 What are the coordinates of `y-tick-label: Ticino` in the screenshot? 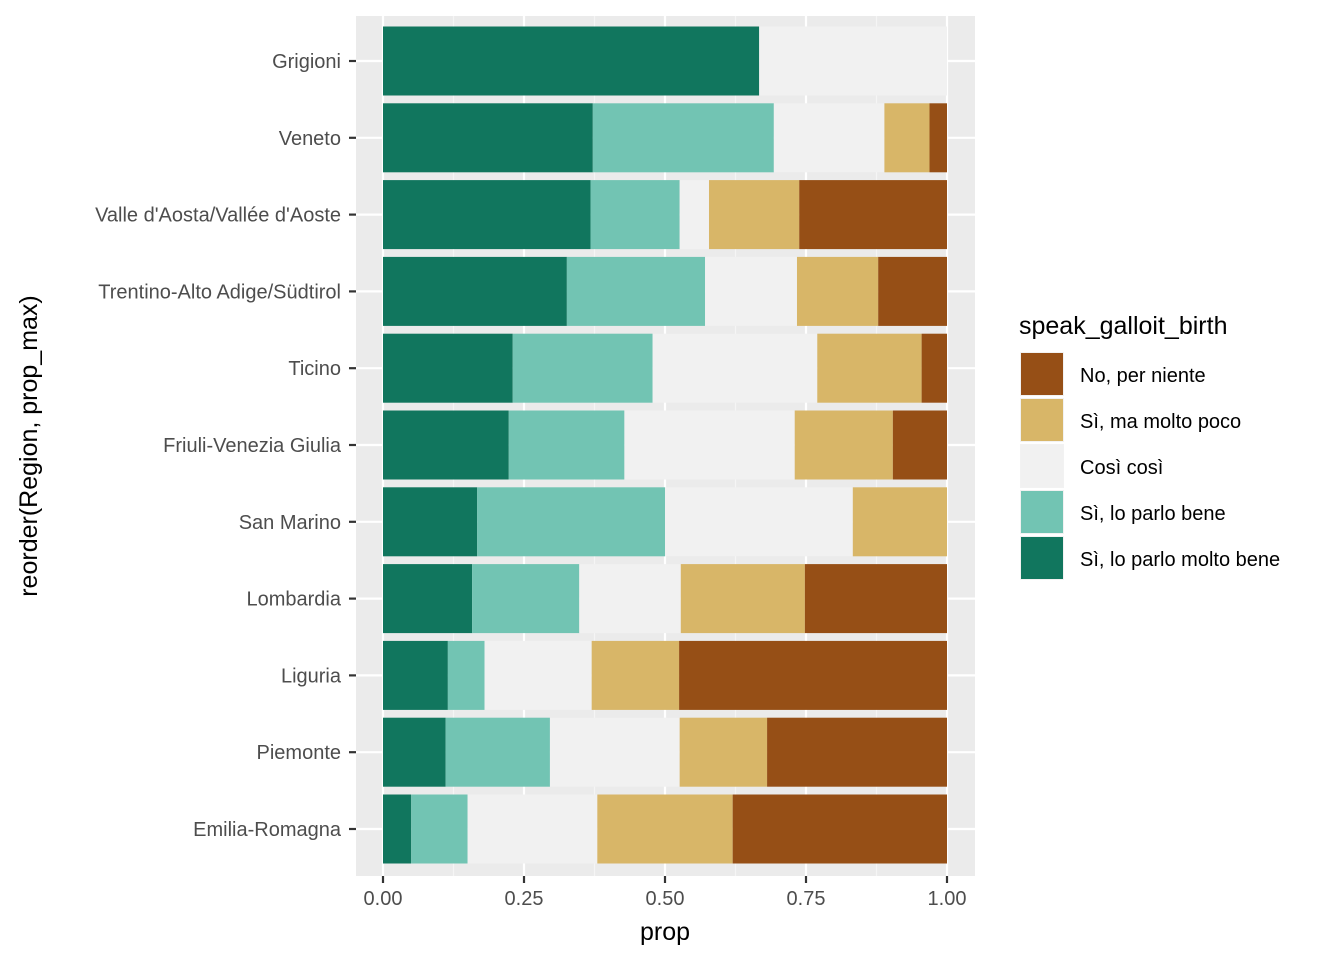 It's located at (314, 369).